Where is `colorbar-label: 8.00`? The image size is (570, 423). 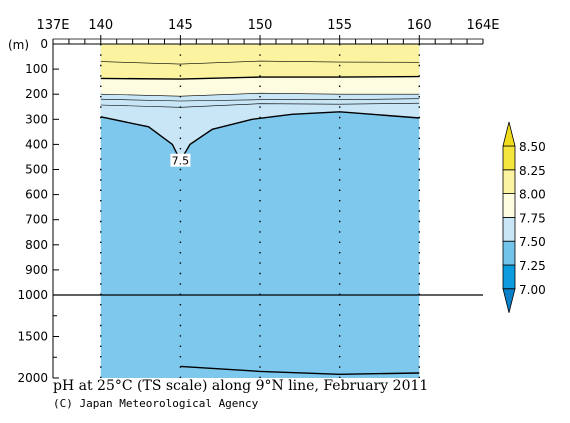
colorbar-label: 8.00 is located at coordinates (532, 195).